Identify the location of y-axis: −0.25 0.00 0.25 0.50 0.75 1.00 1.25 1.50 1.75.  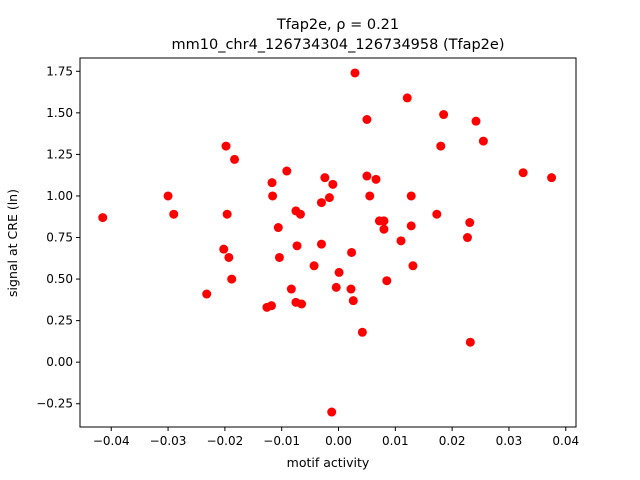
(58, 237).